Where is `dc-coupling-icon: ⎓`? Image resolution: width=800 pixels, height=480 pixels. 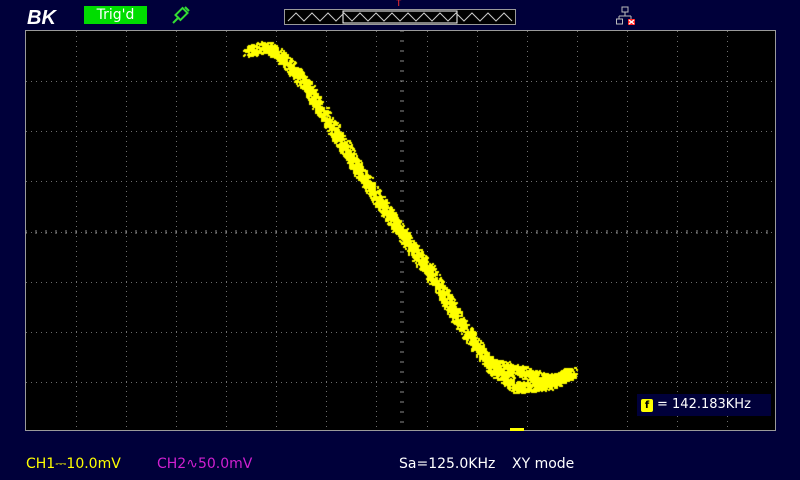 dc-coupling-icon: ⎓ is located at coordinates (61, 464).